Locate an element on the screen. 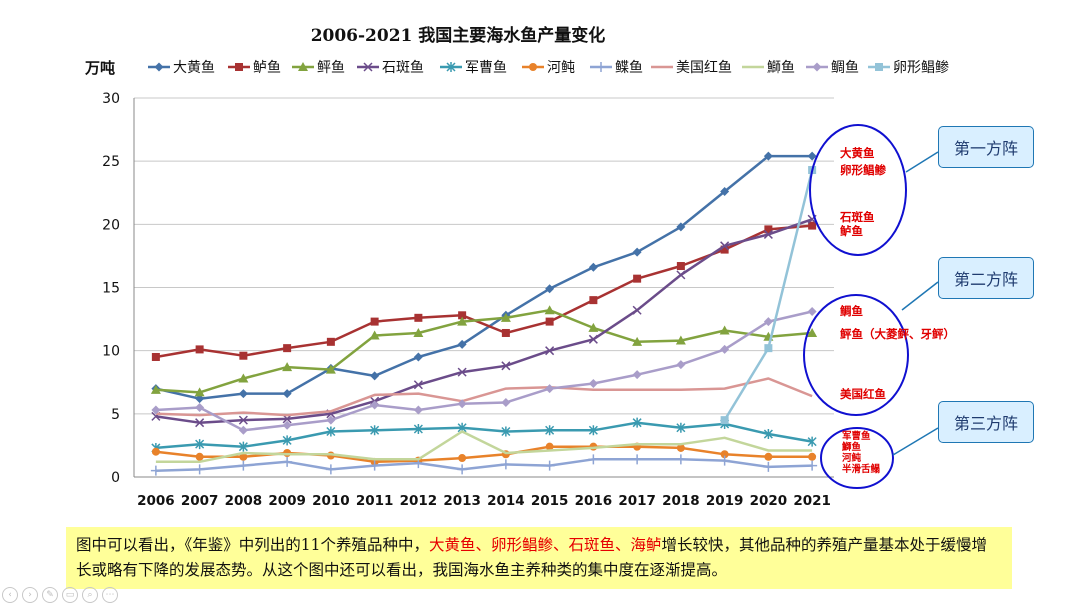  legend-label: 大黄鱼 is located at coordinates (194, 67).